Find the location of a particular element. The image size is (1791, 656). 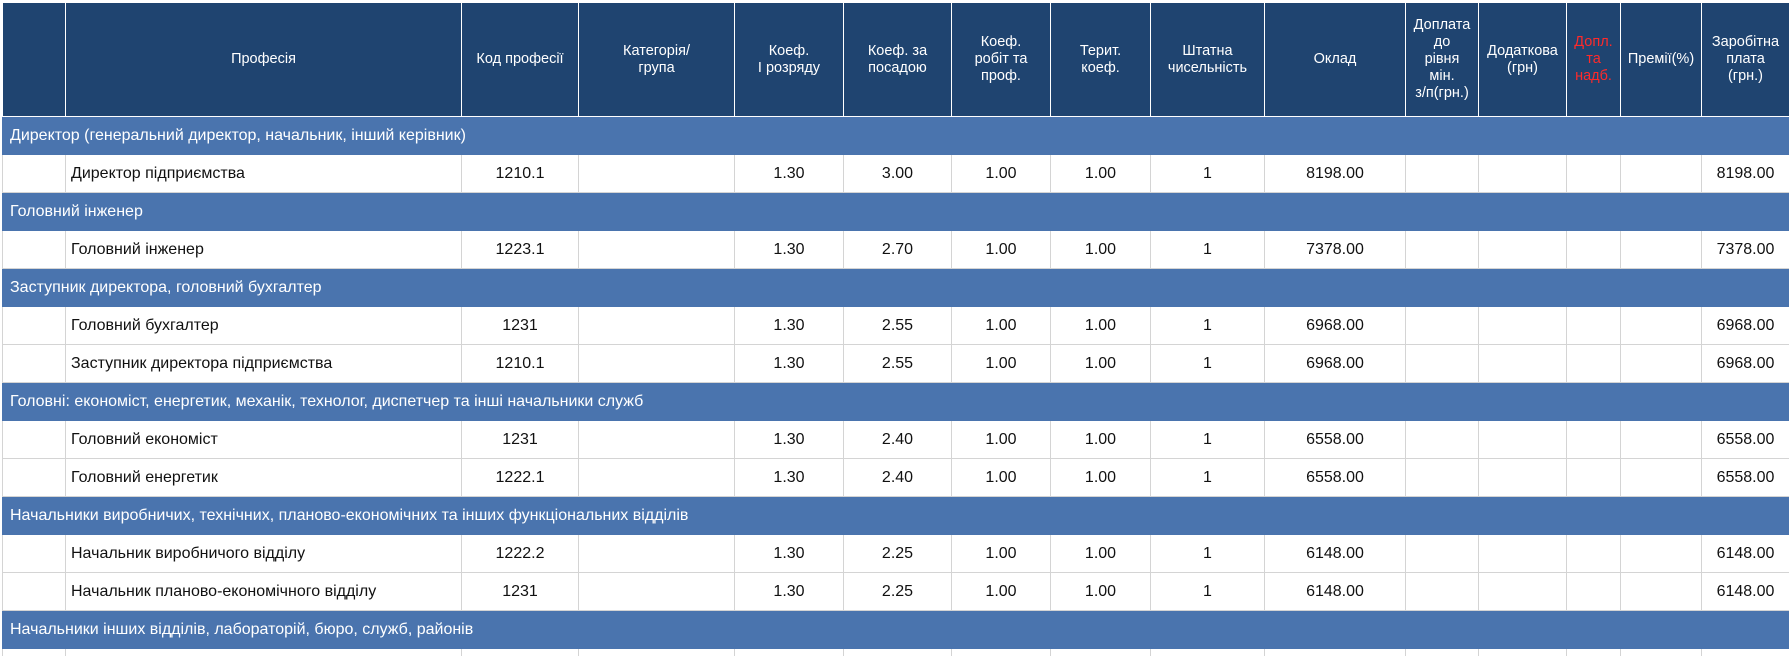

header-cell: Коеф. за посадою is located at coordinates (897, 59).